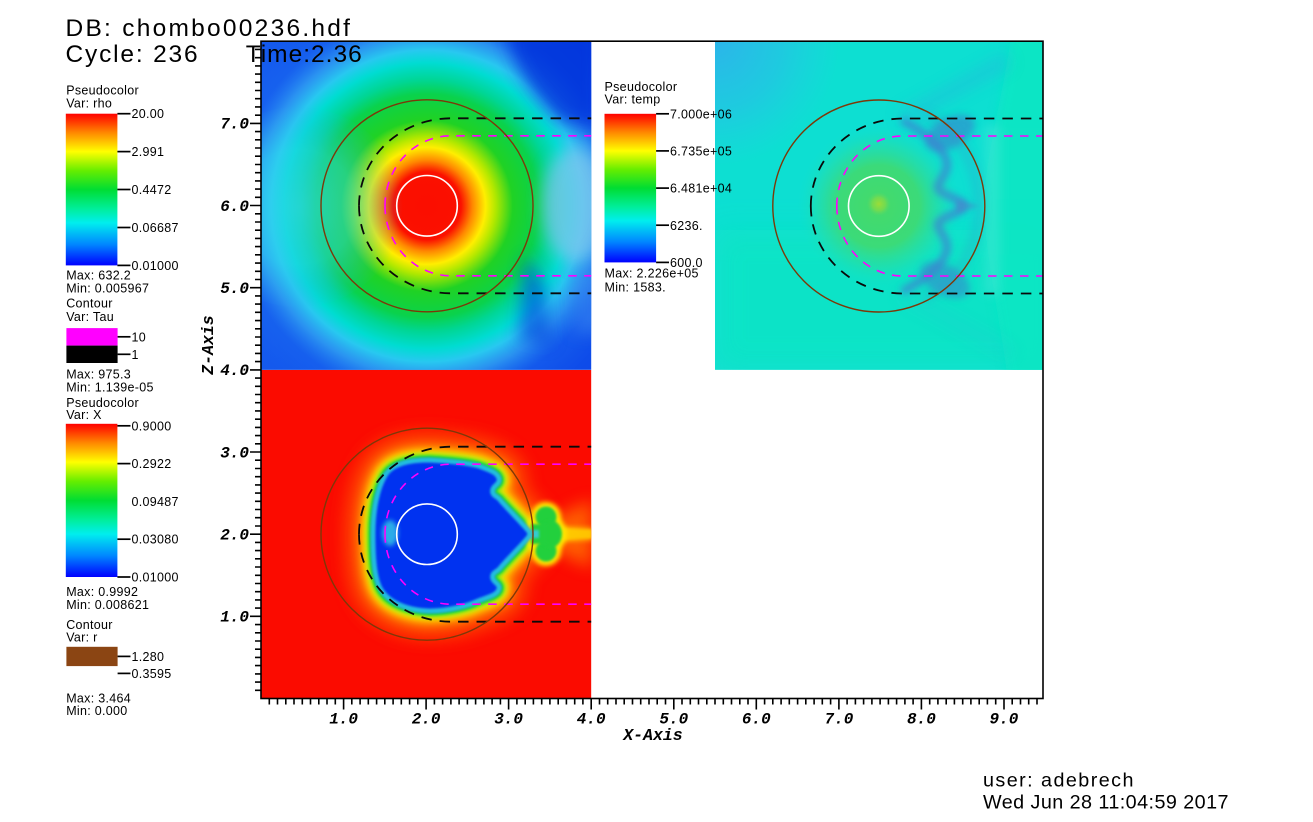 Image resolution: width=1313 pixels, height=822 pixels. What do you see at coordinates (107, 289) in the screenshot?
I see `svg-text: Min: 0.005967` at bounding box center [107, 289].